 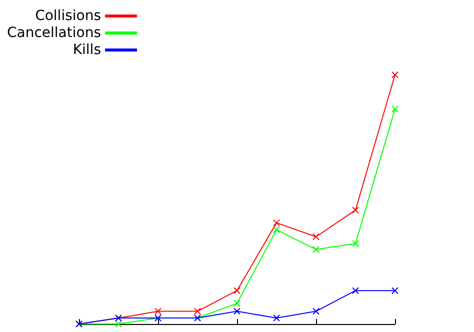 What do you see at coordinates (68, 16) in the screenshot?
I see `legend-label: Collisions` at bounding box center [68, 16].